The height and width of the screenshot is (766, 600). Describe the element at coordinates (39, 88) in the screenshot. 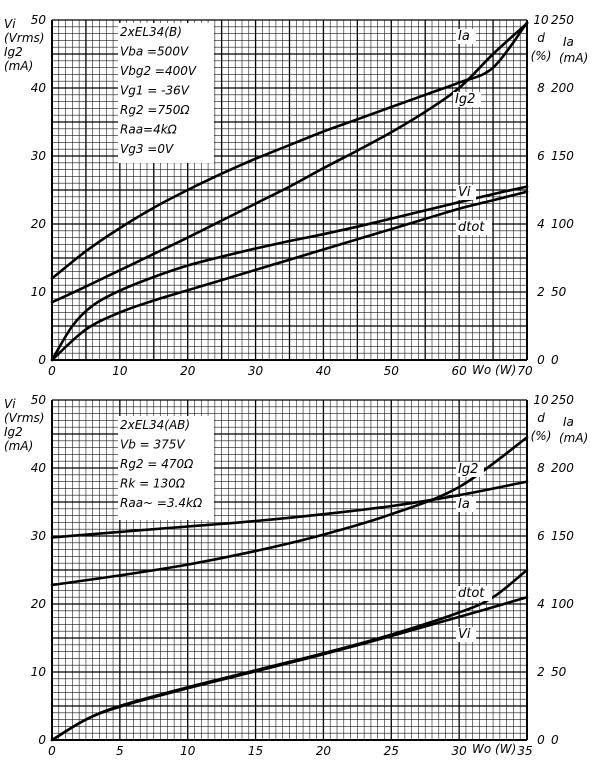

I see `left-tick-label: 40` at that location.